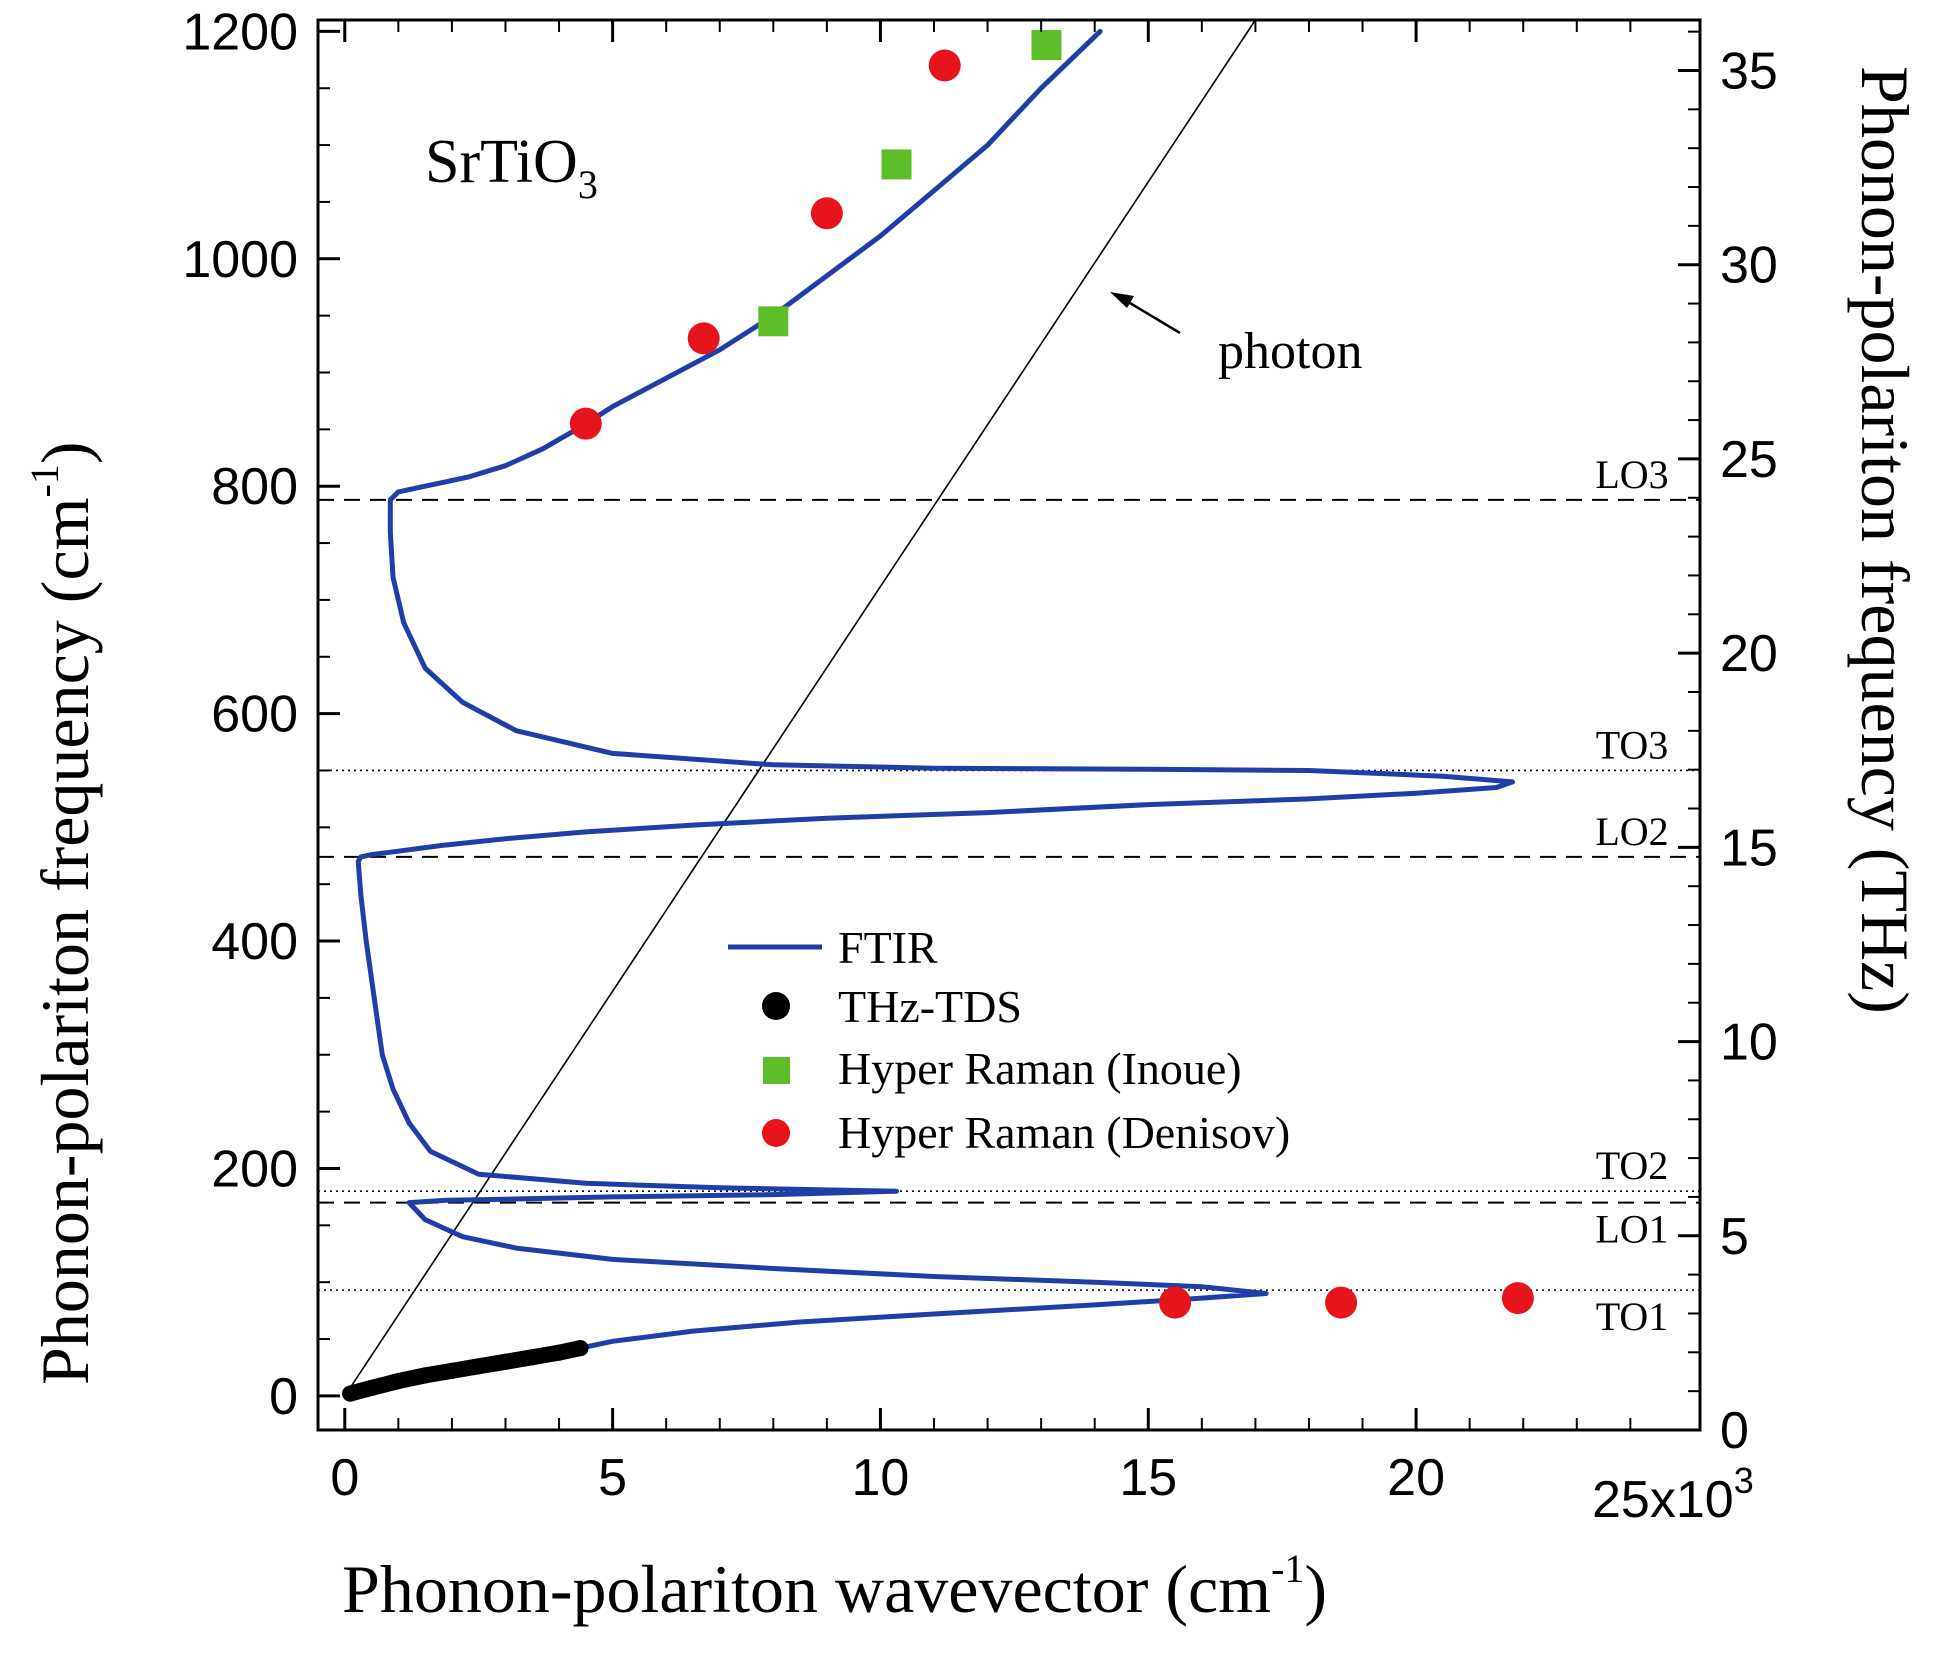 The image size is (1950, 1657). I want to click on x-axis-title-suffix: ), so click(1315, 1589).